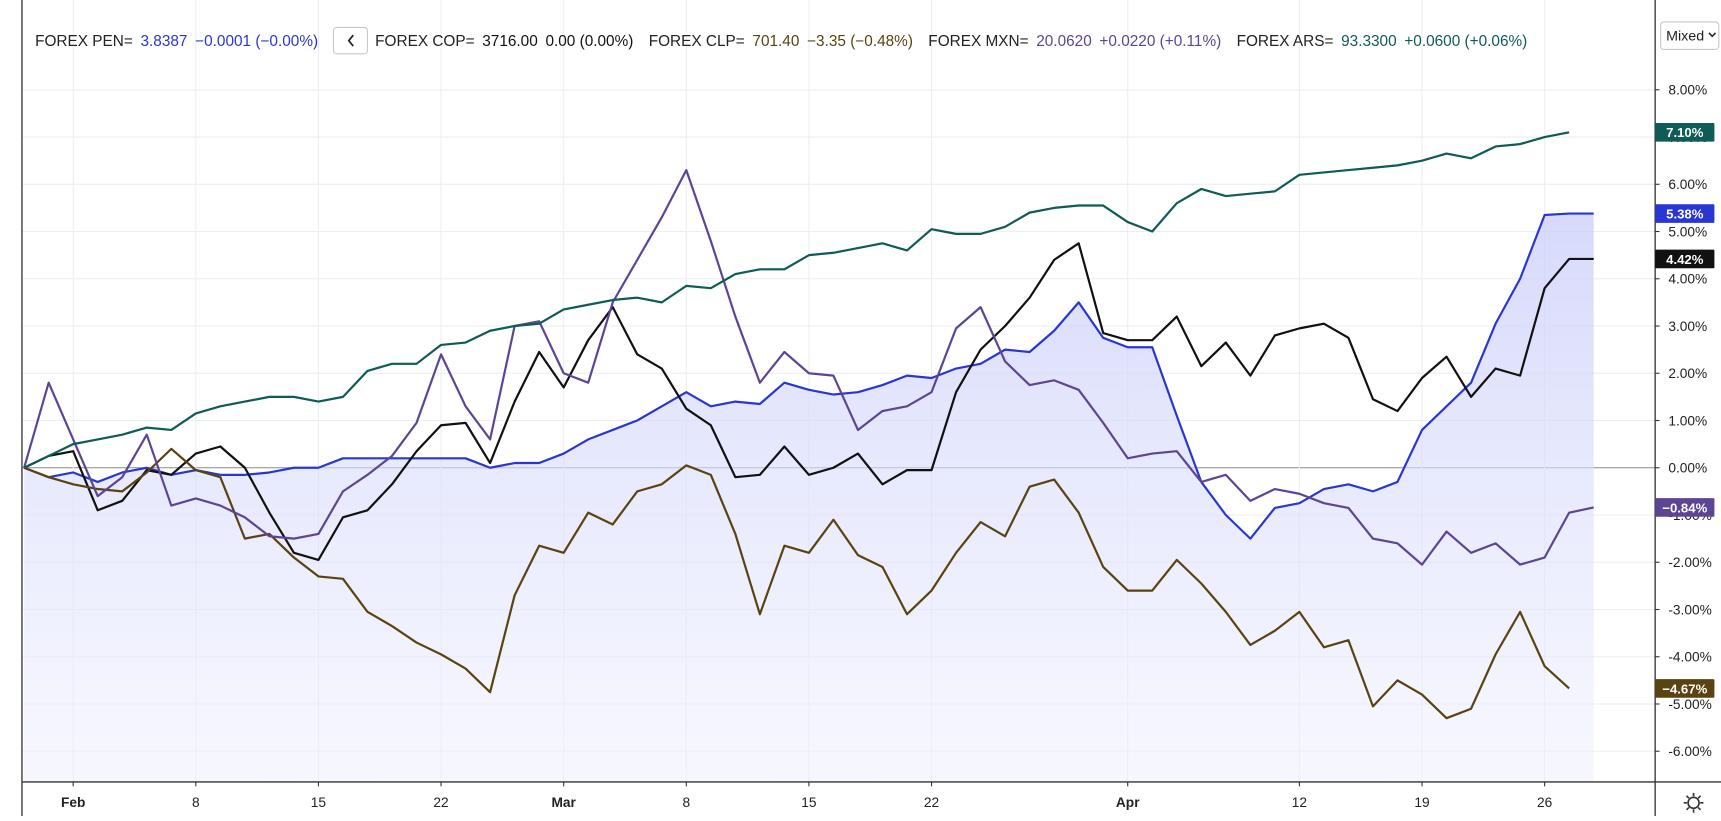 The width and height of the screenshot is (1721, 821). What do you see at coordinates (1299, 802) in the screenshot?
I see `x-tick-label: 12` at bounding box center [1299, 802].